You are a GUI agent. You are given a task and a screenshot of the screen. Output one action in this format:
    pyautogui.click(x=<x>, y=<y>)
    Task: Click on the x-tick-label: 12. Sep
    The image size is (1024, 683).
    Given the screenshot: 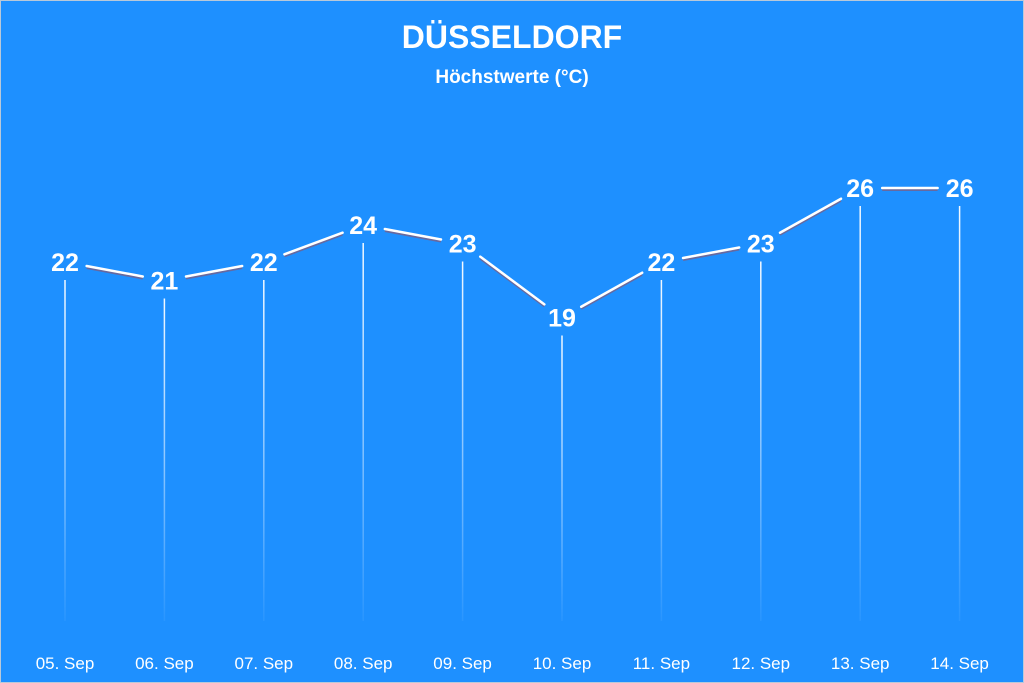 What is the action you would take?
    pyautogui.click(x=760, y=663)
    